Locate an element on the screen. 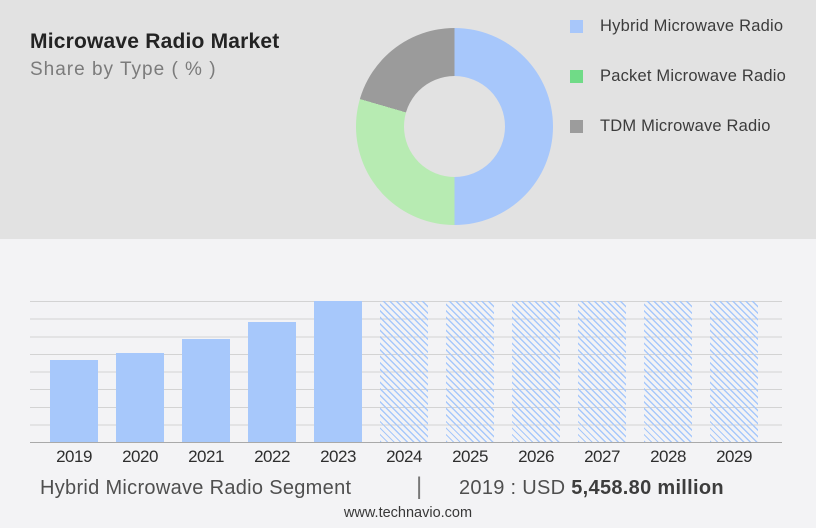 The height and width of the screenshot is (528, 816). bar-2026 is located at coordinates (536, 371).